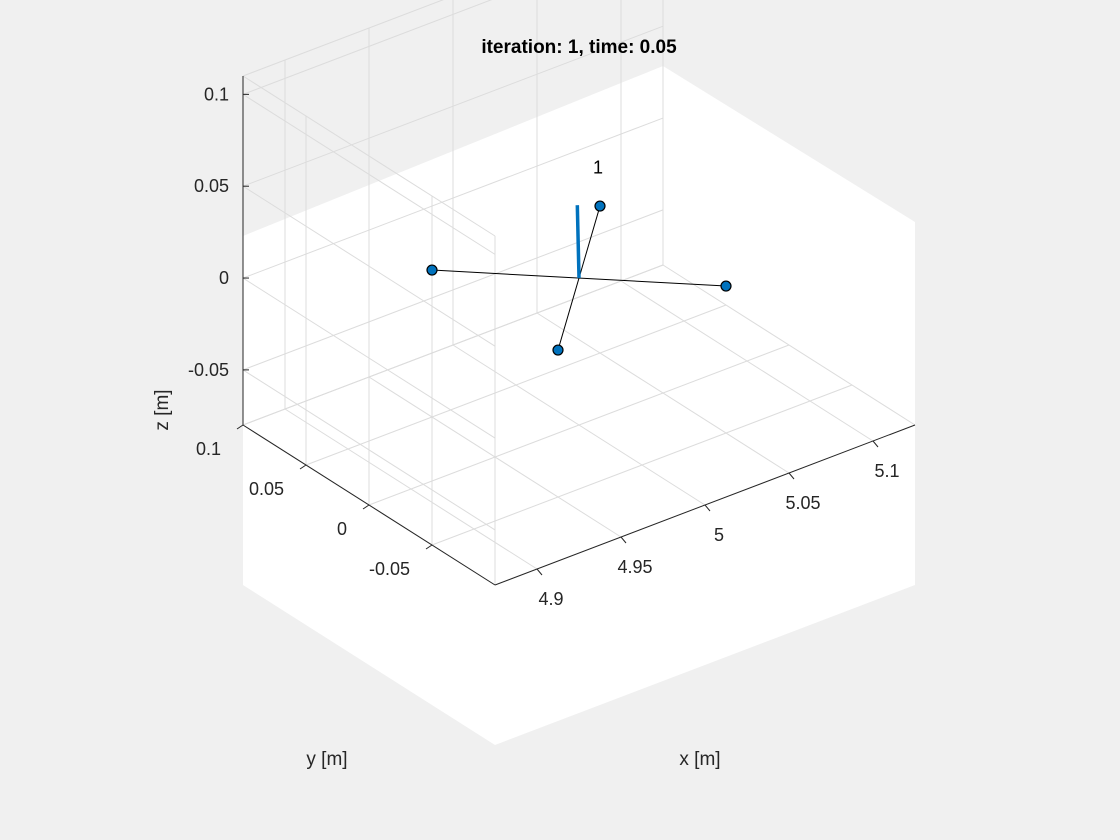  What do you see at coordinates (211, 186) in the screenshot?
I see `z-tick-label: 0.05` at bounding box center [211, 186].